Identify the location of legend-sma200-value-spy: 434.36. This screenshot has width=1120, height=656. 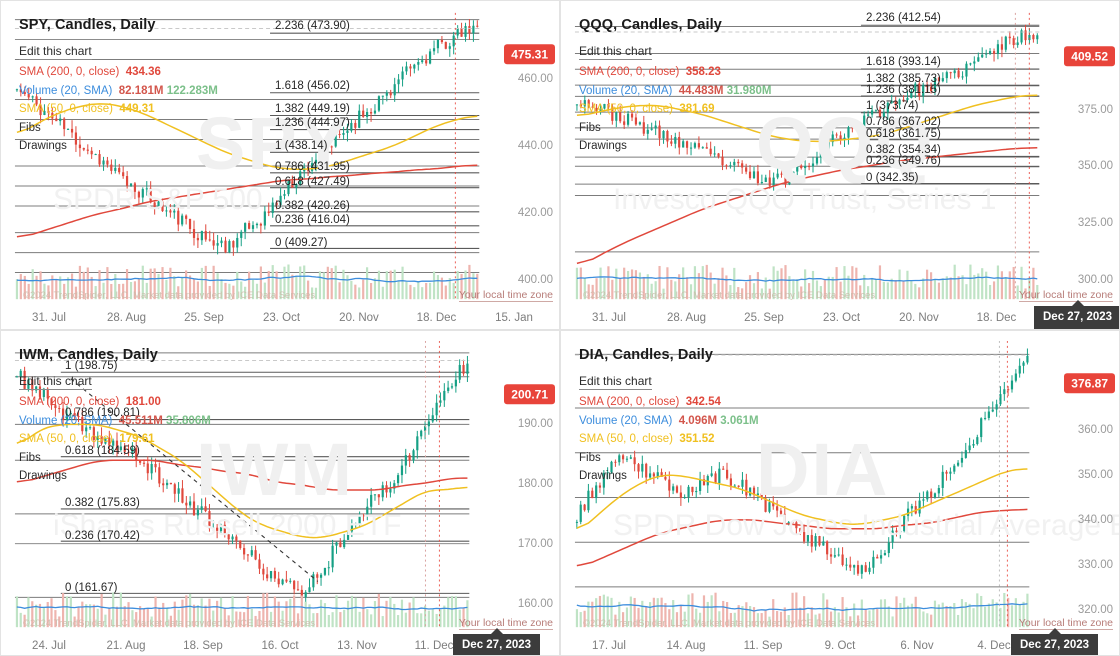
(143, 72).